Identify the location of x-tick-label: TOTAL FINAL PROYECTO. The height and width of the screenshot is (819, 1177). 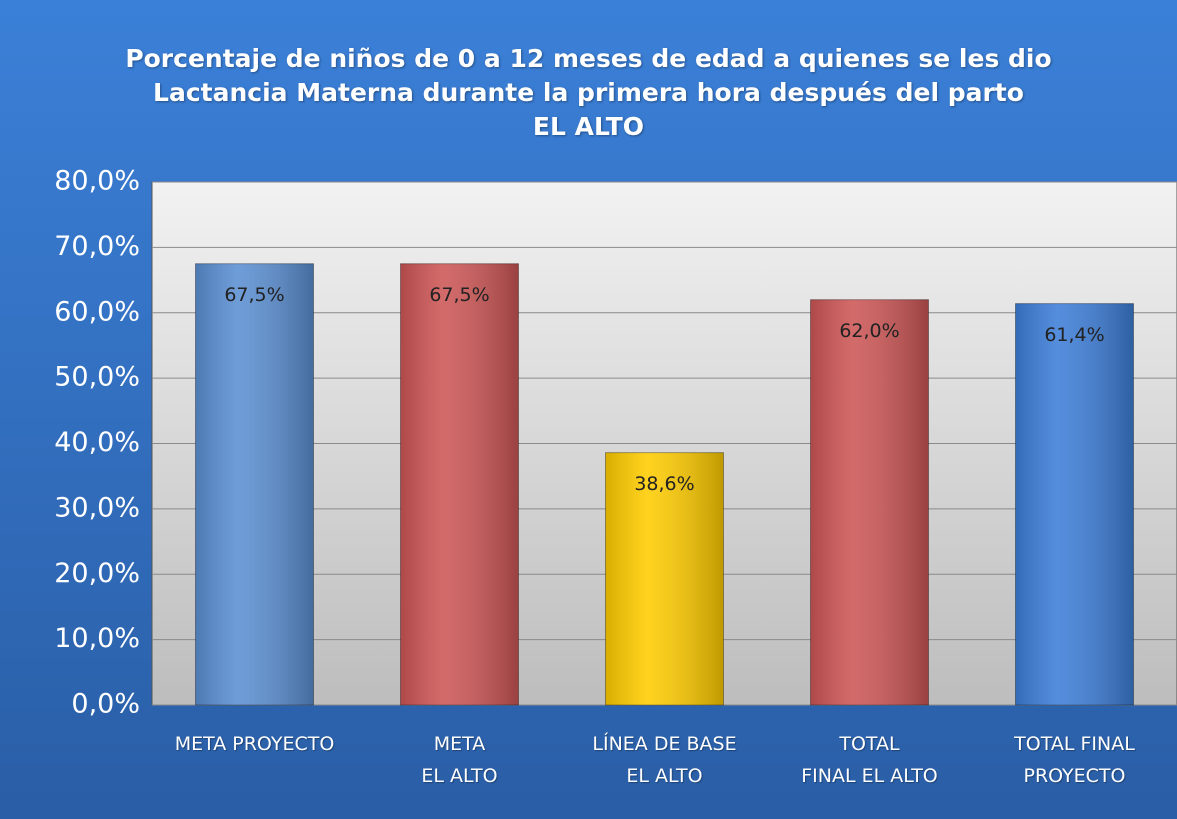
(1074, 760).